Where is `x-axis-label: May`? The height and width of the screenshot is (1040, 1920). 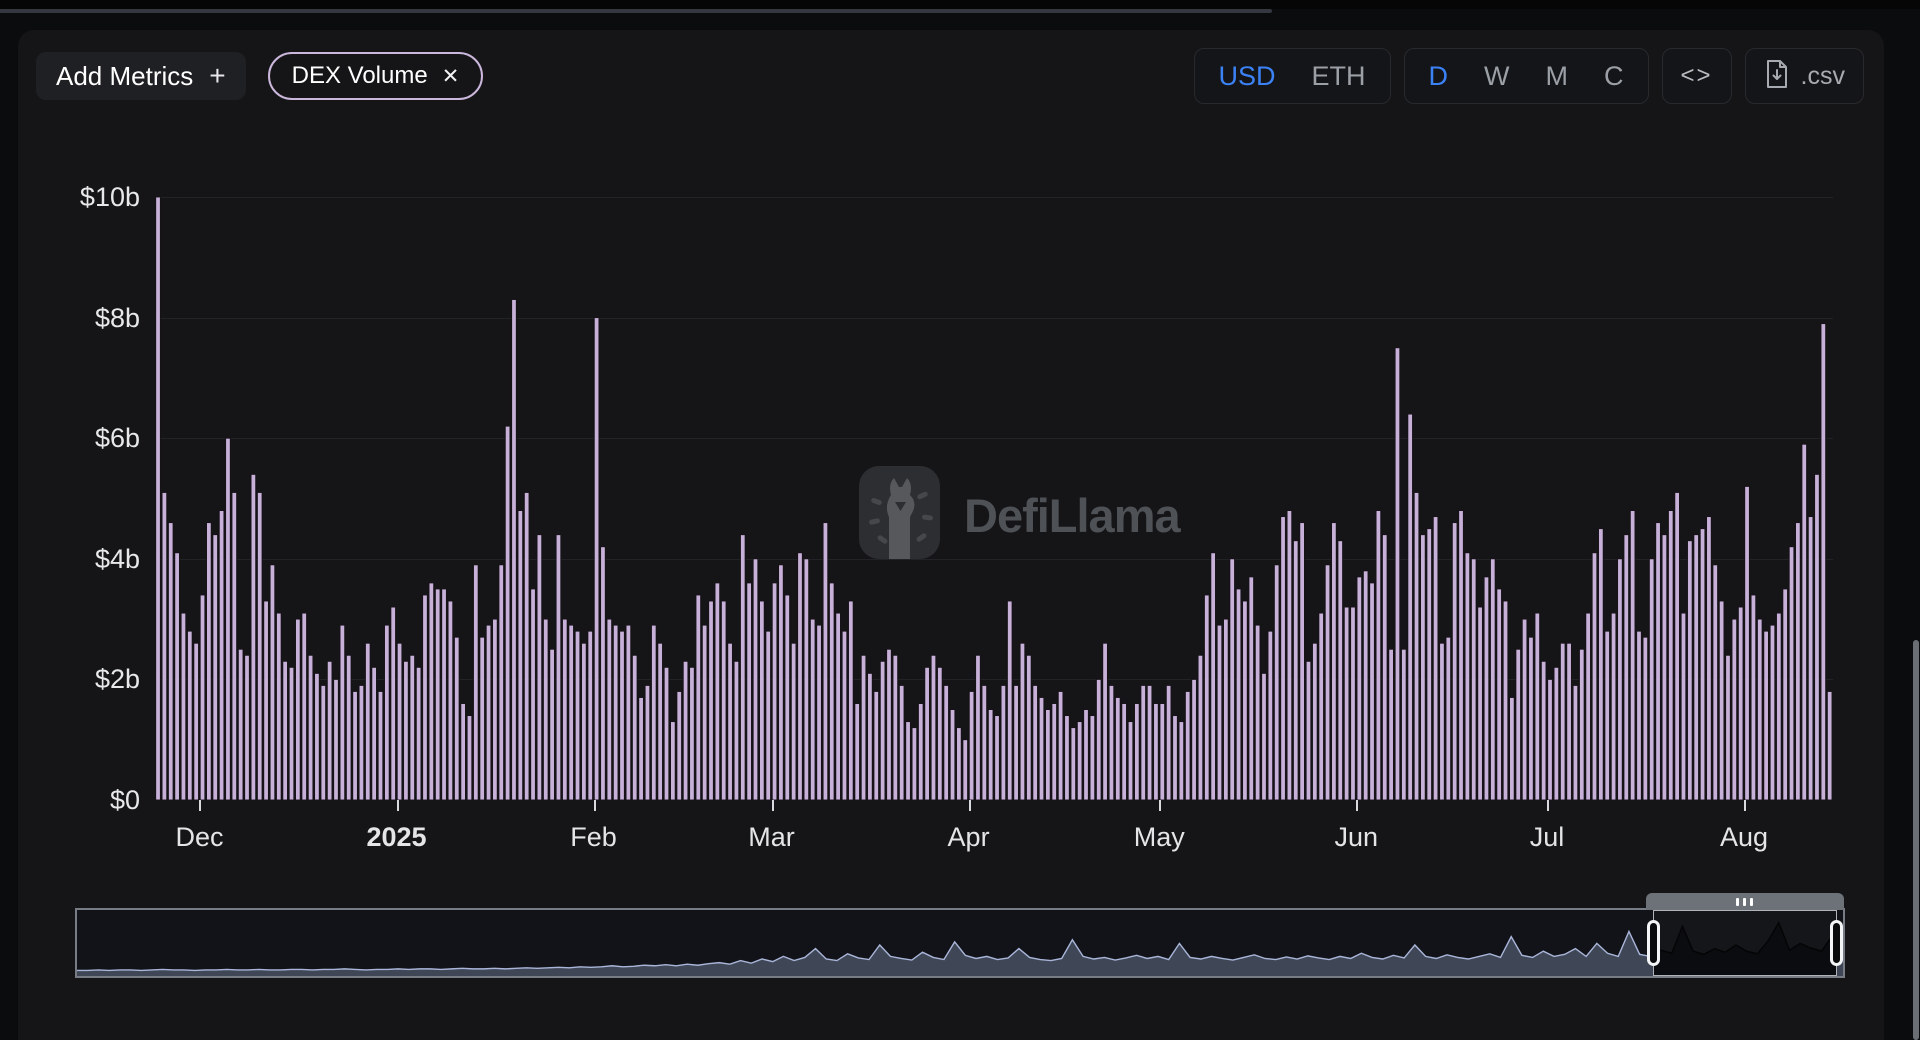 x-axis-label: May is located at coordinates (1159, 837).